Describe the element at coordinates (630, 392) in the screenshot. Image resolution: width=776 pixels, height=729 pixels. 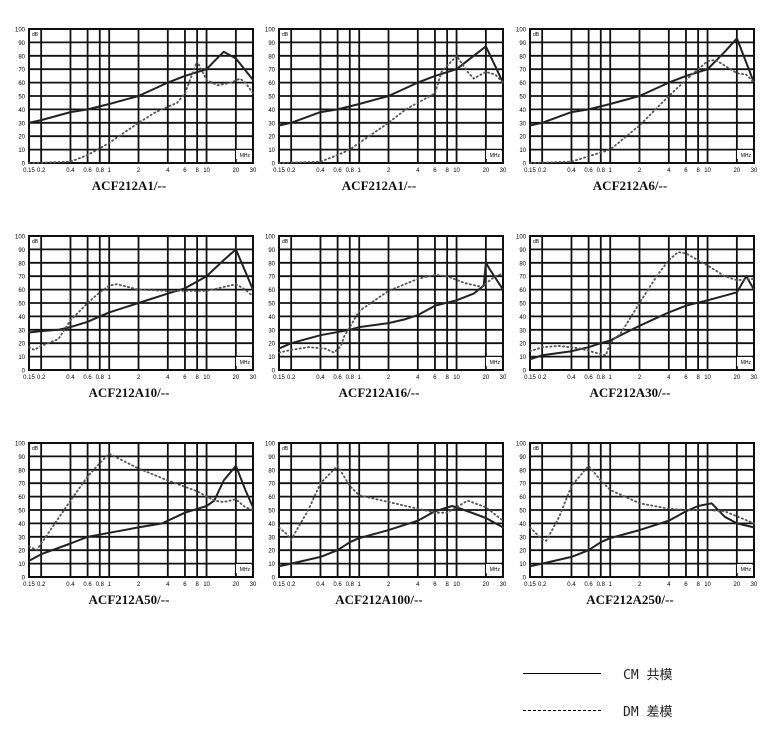
I see `chart-title: ACF212A30/--` at that location.